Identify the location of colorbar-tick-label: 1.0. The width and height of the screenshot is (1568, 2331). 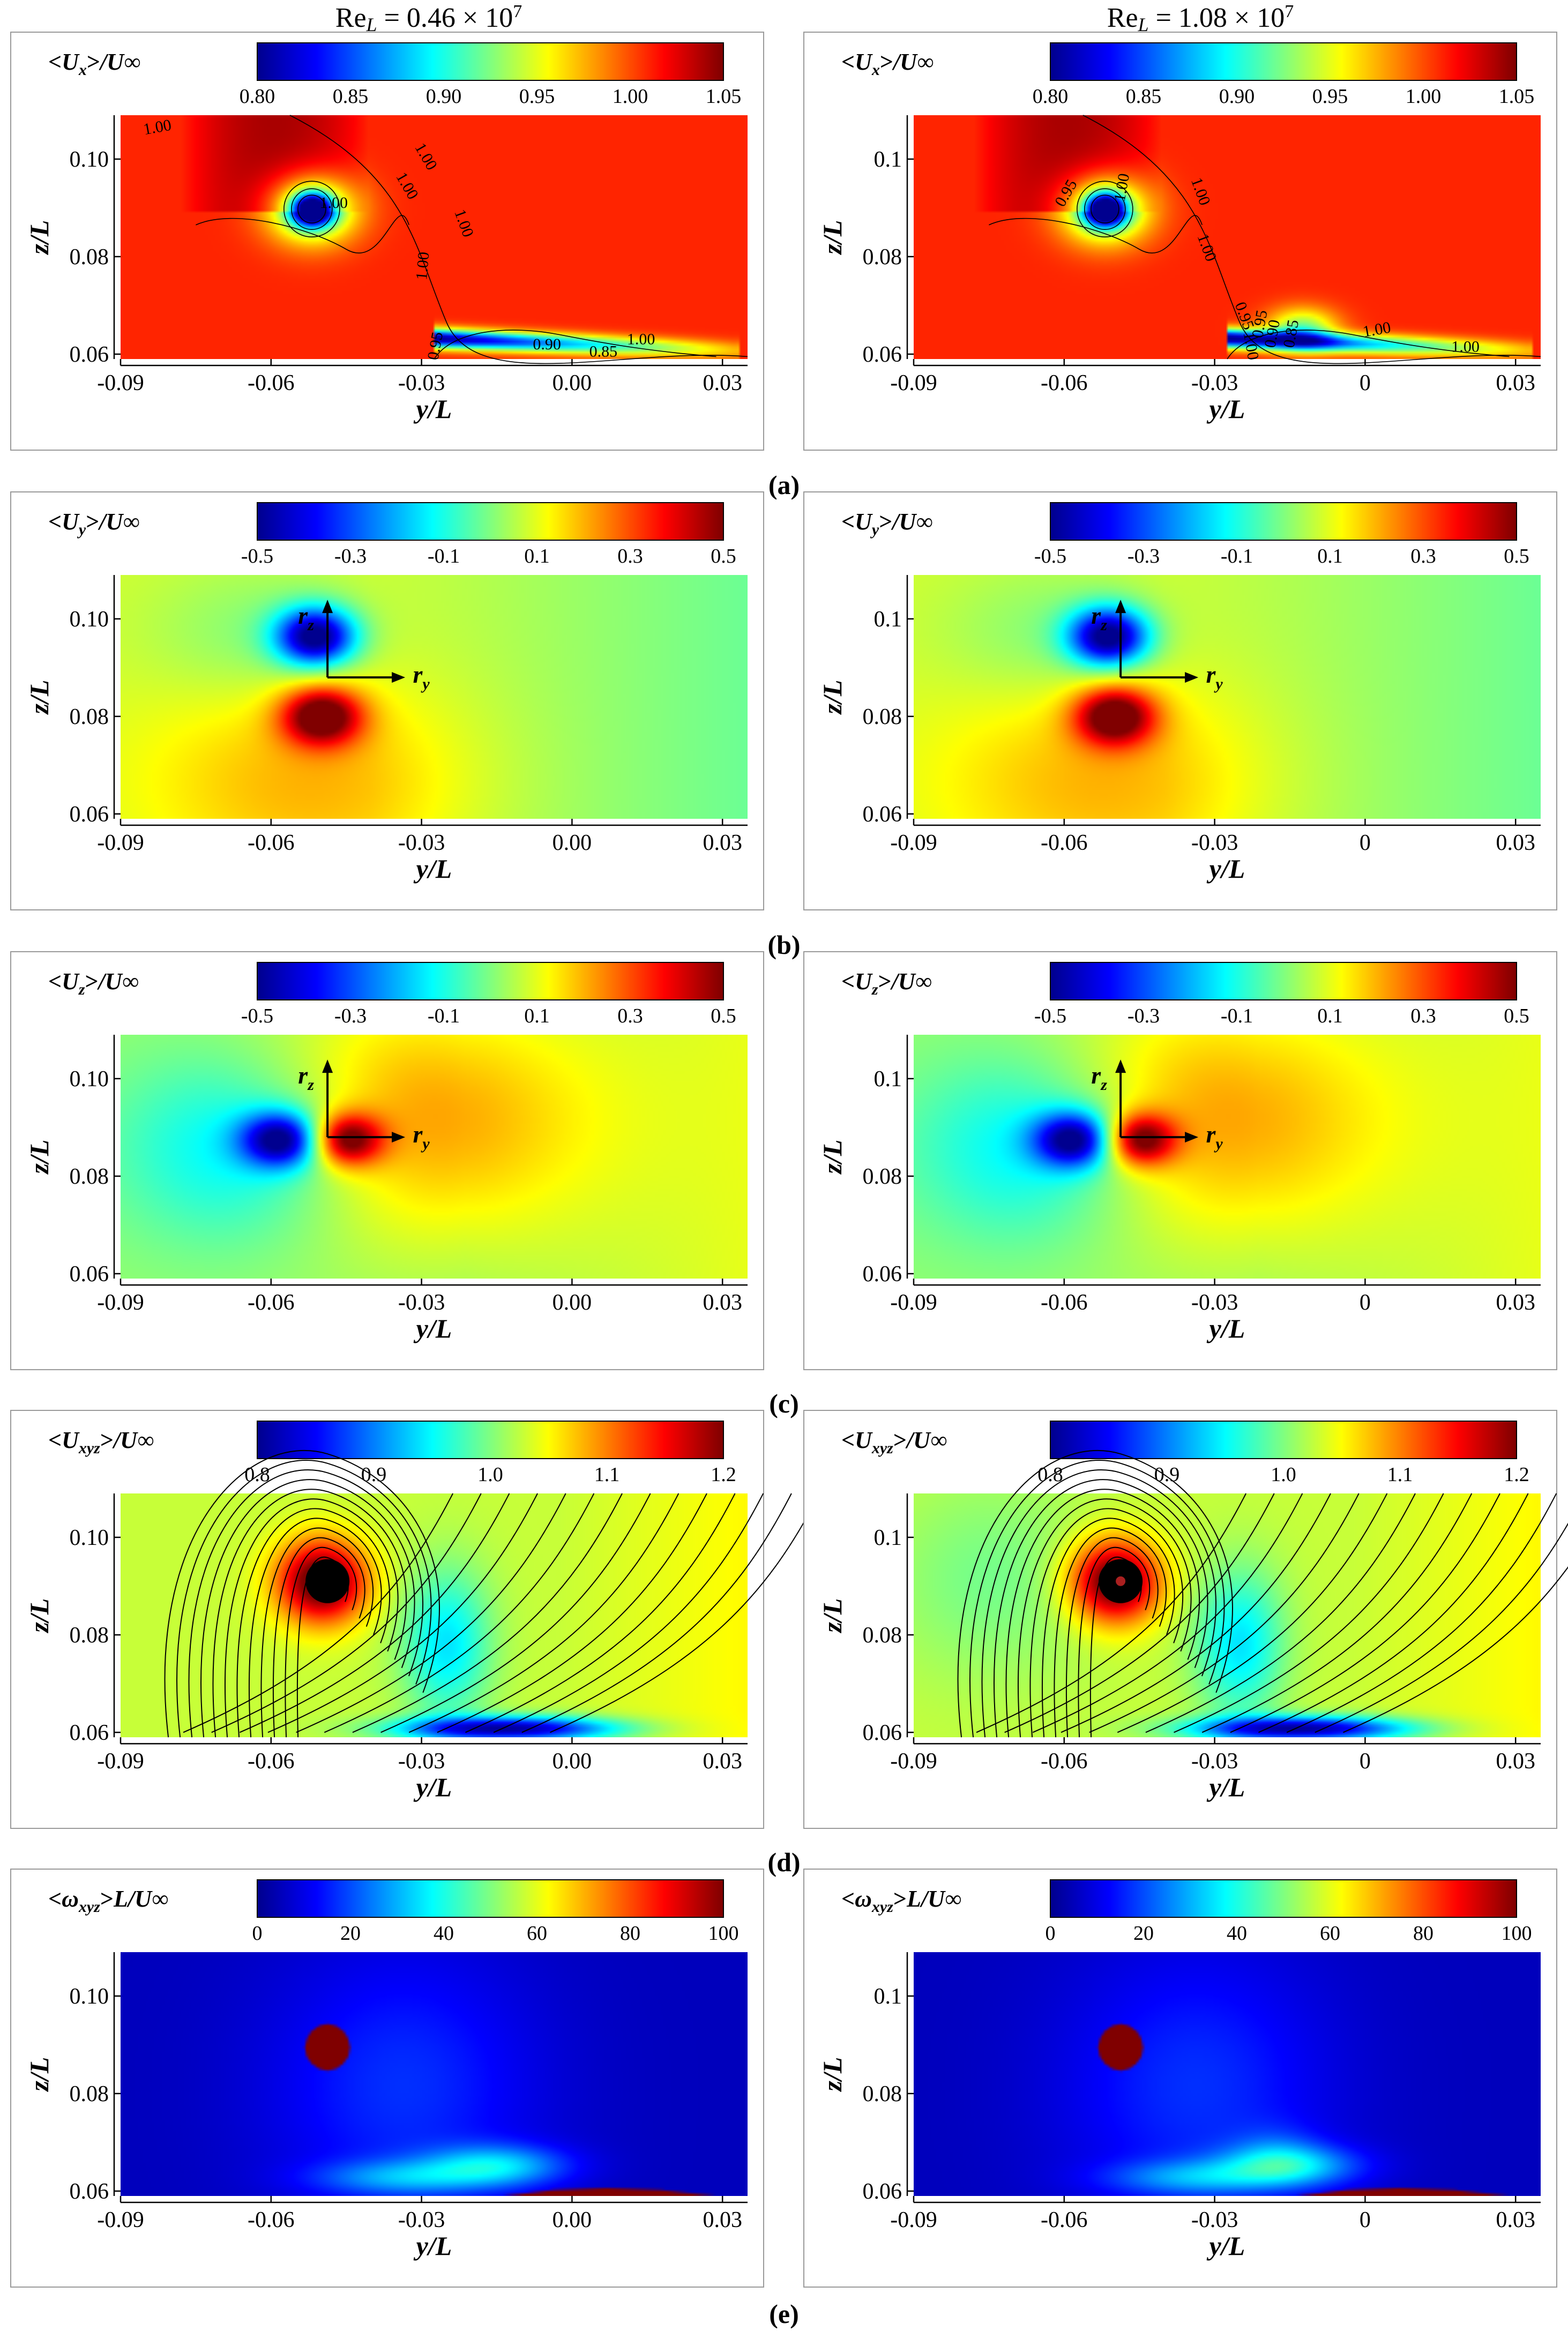
(1283, 1474).